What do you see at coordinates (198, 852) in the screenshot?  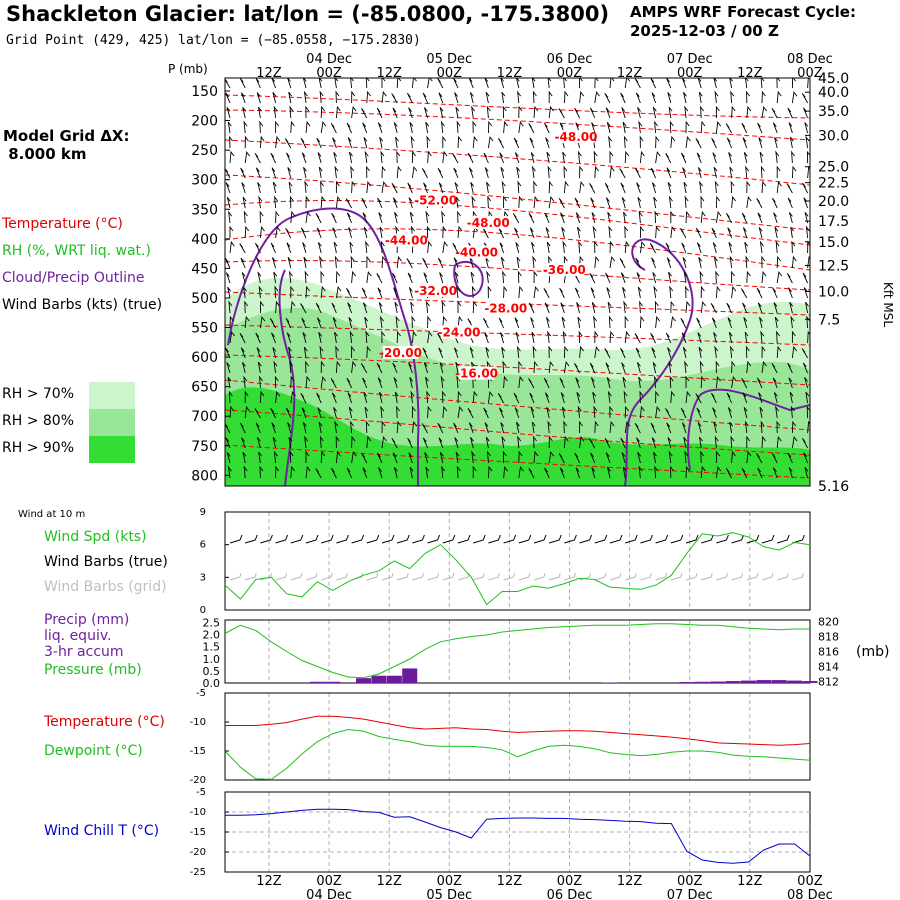 I see `y-tick-label: -20` at bounding box center [198, 852].